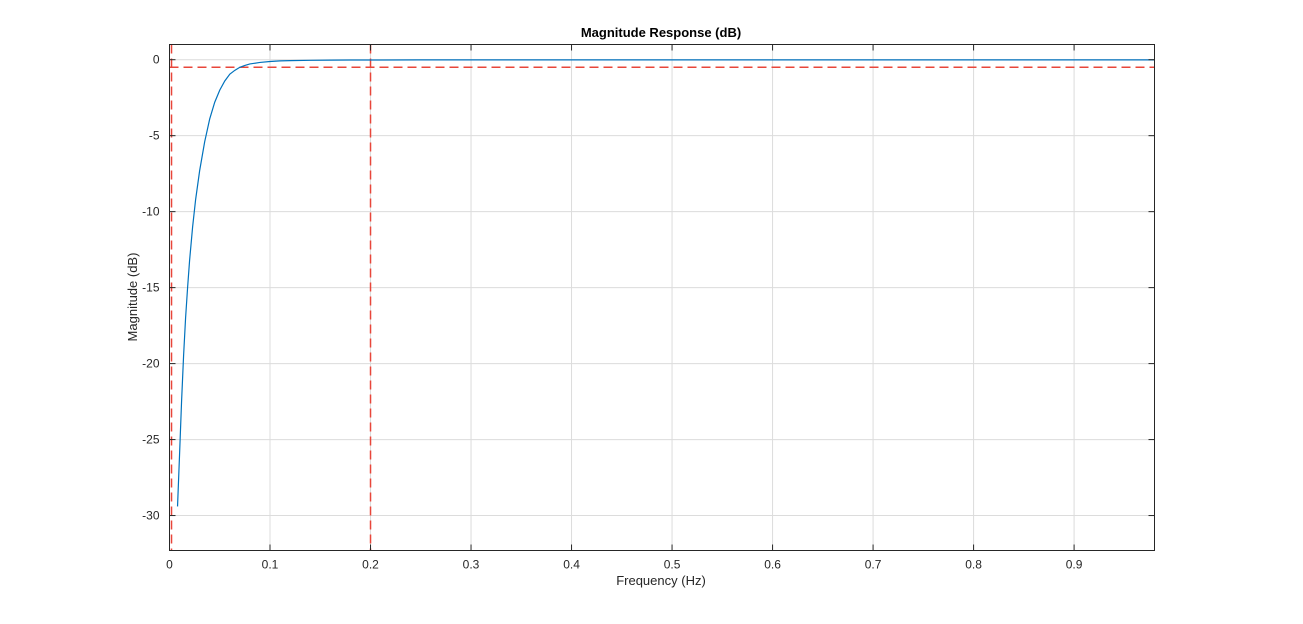 This screenshot has height=624, width=1303. Describe the element at coordinates (151, 516) in the screenshot. I see `y-tick-label: -30` at that location.